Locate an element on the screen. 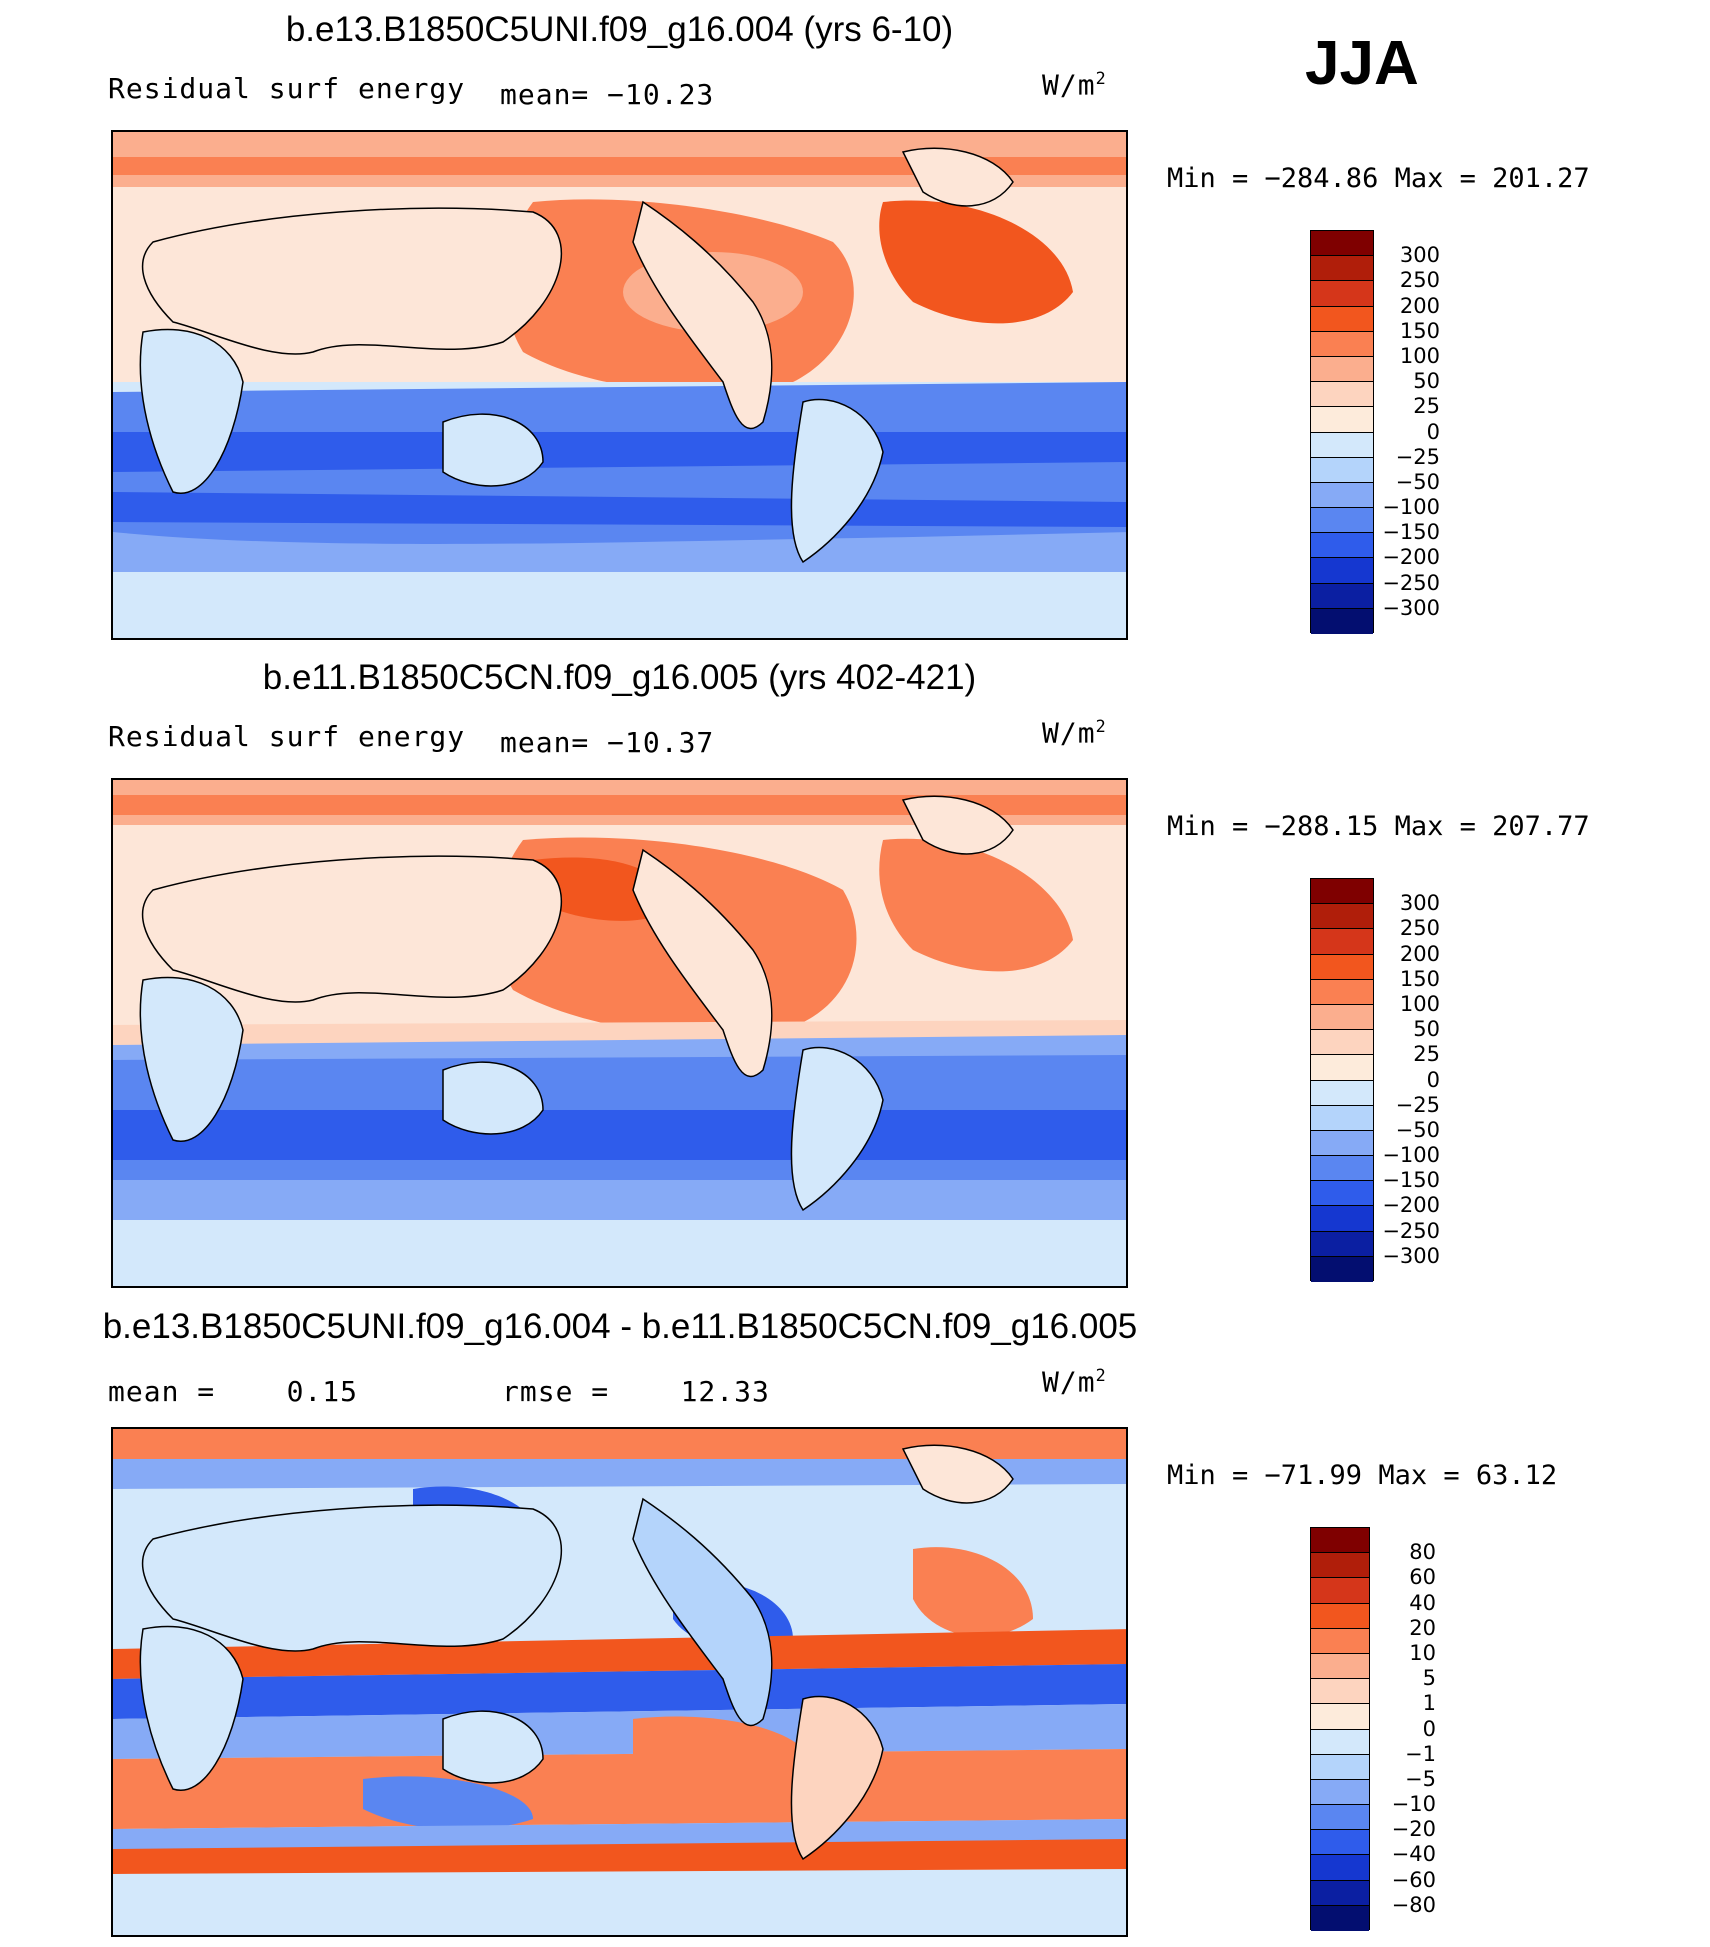 The height and width of the screenshot is (1947, 1710). panel-1-units: W/m2 is located at coordinates (1074, 85).